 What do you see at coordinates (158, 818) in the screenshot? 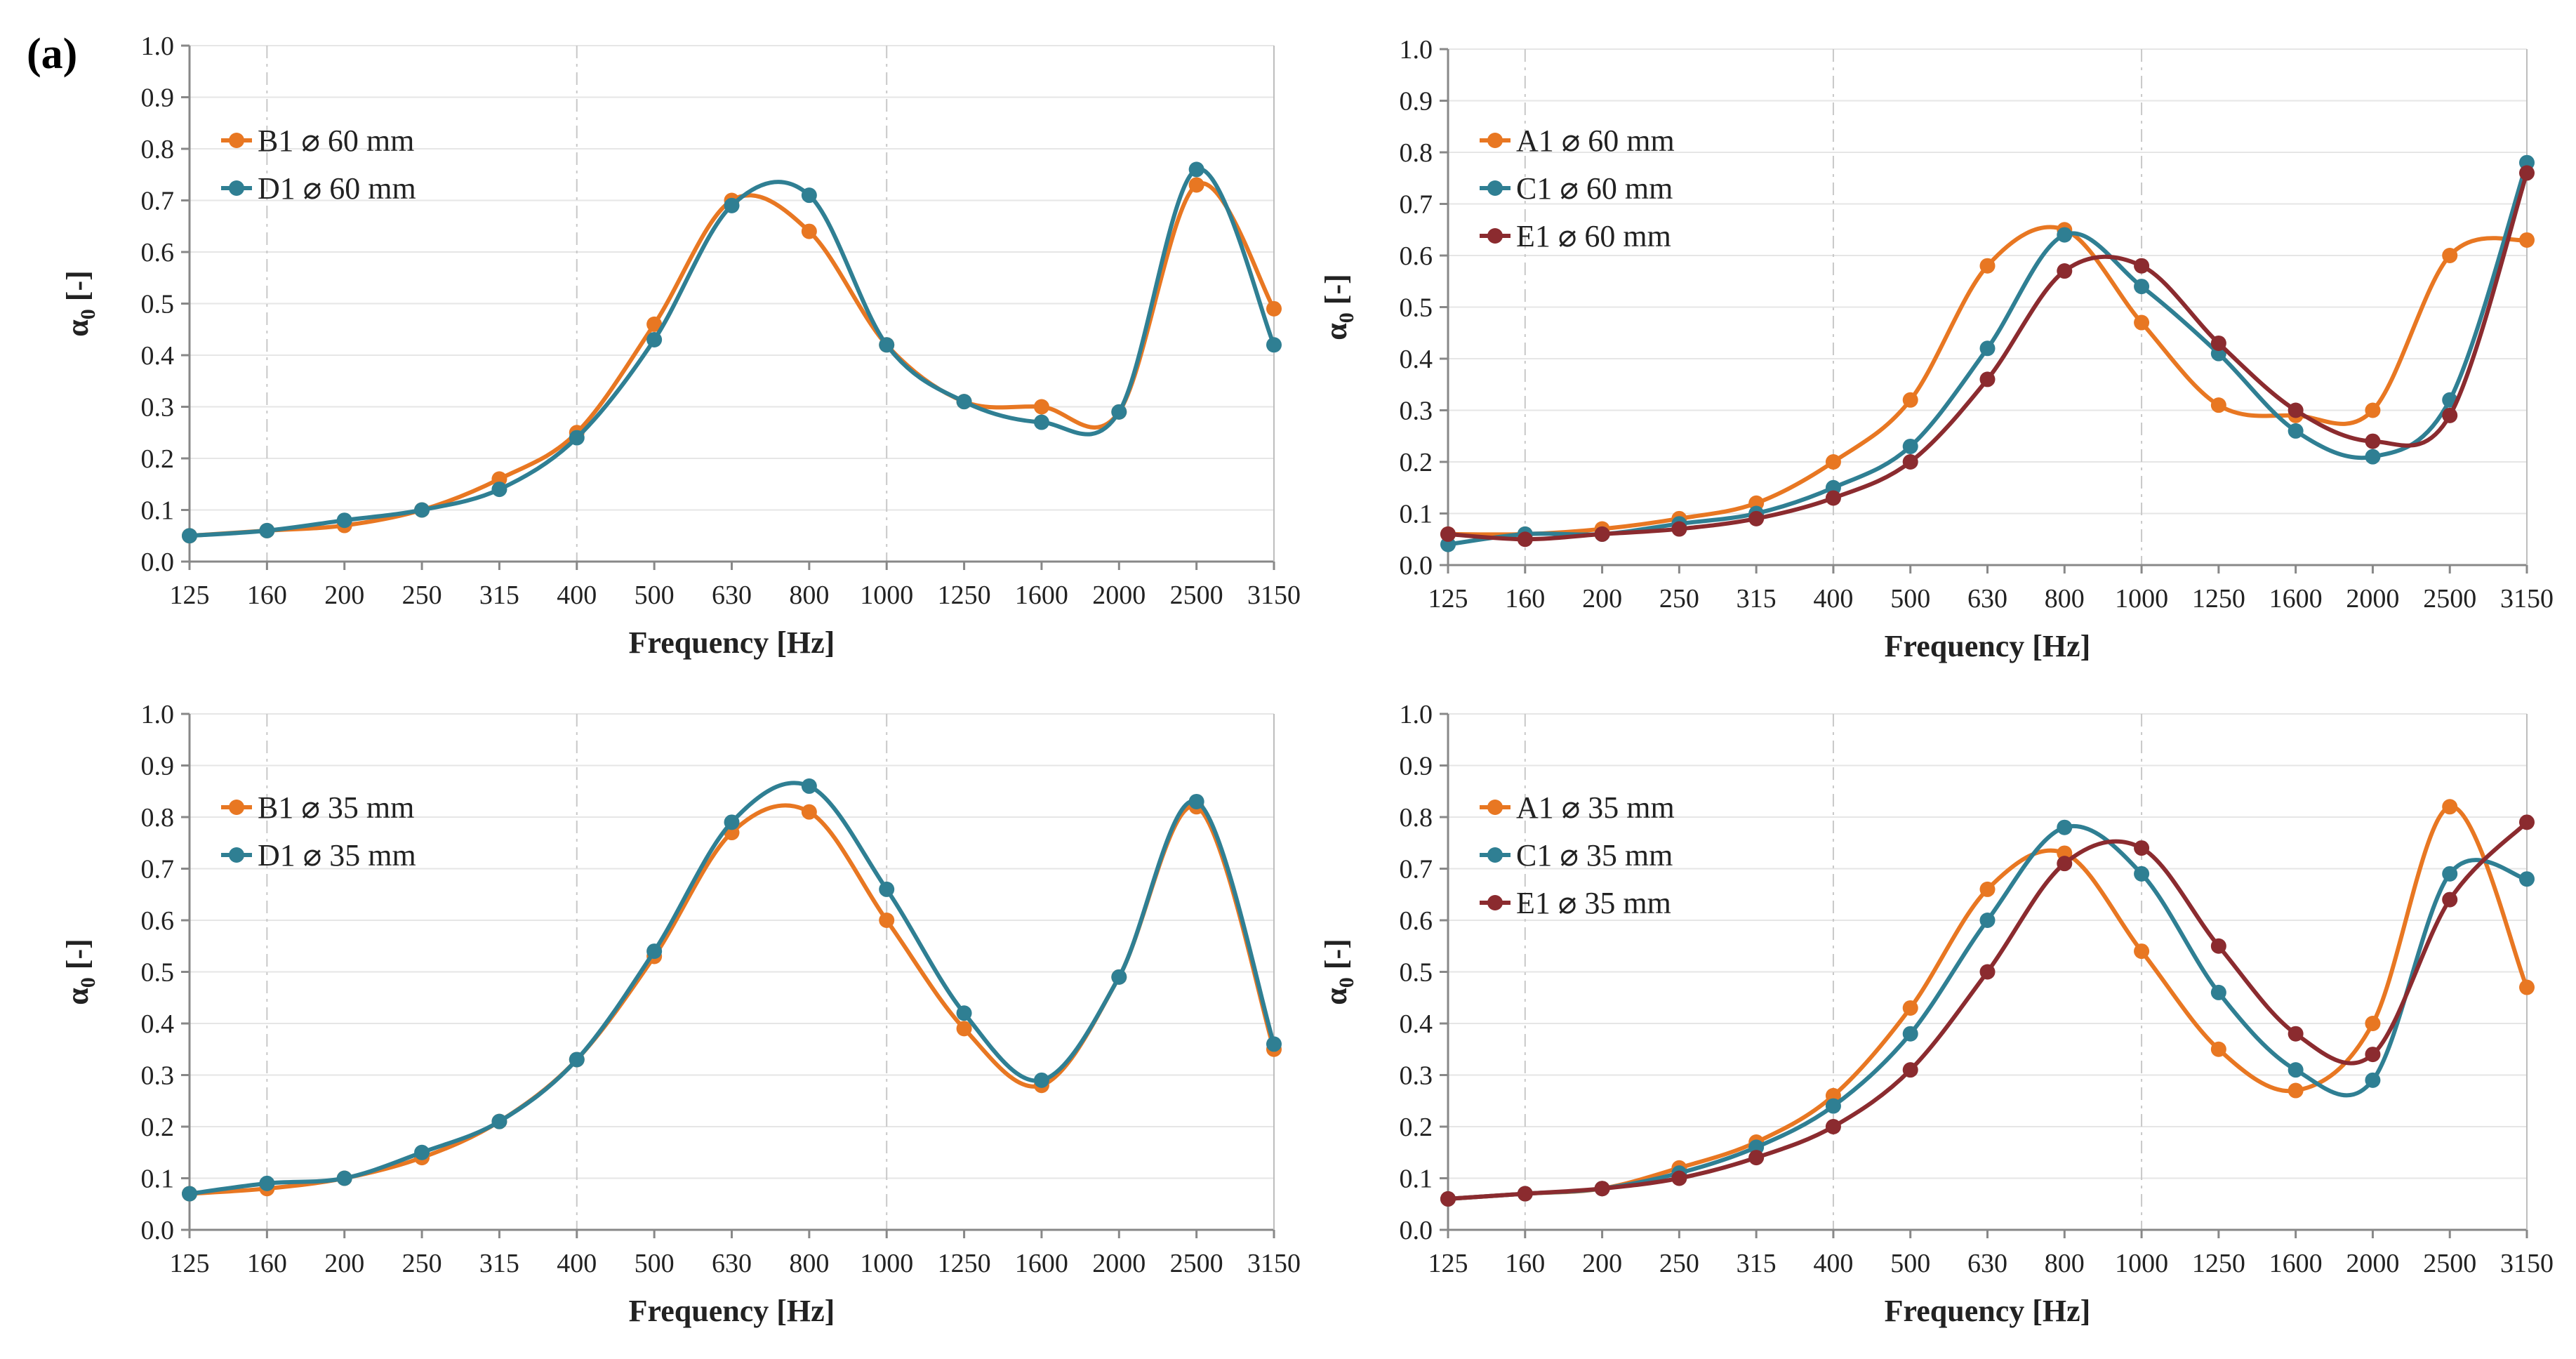
I see `y-tick-label: 0.8` at bounding box center [158, 818].